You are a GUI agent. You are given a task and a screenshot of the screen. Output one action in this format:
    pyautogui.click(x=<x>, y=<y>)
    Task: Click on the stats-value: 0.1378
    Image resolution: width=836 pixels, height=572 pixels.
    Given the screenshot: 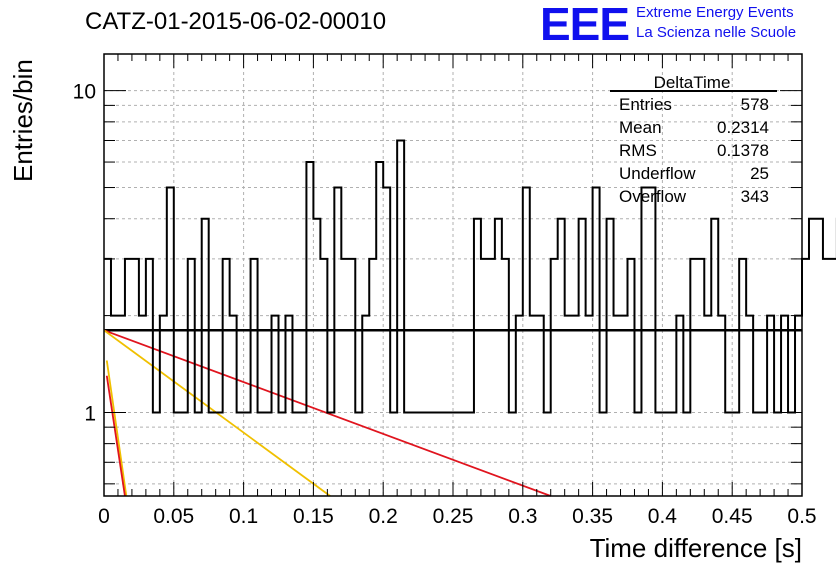 What is the action you would take?
    pyautogui.click(x=743, y=150)
    